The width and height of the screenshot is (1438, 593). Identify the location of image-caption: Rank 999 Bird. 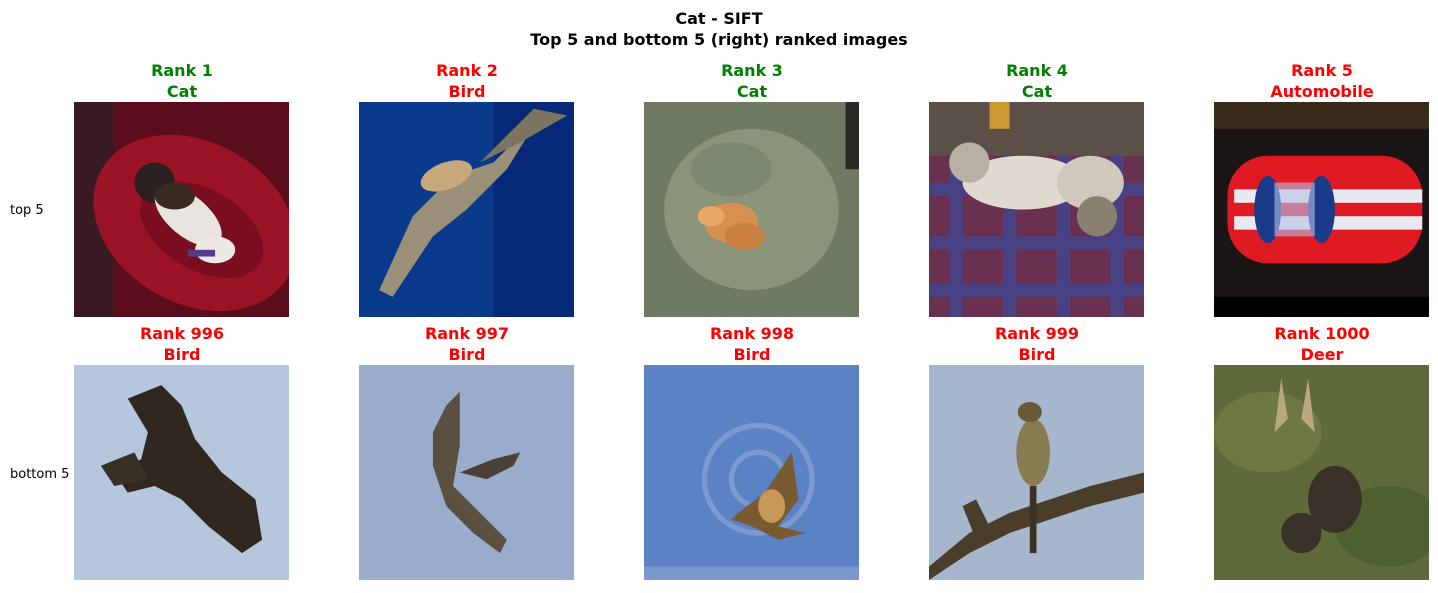
(1037, 344).